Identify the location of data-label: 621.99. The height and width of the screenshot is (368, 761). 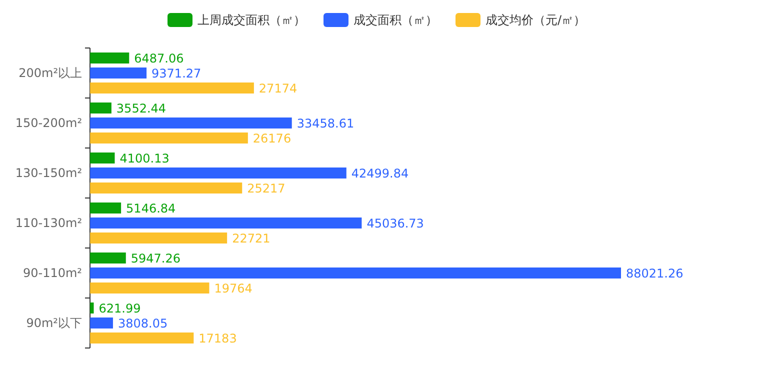
(119, 309).